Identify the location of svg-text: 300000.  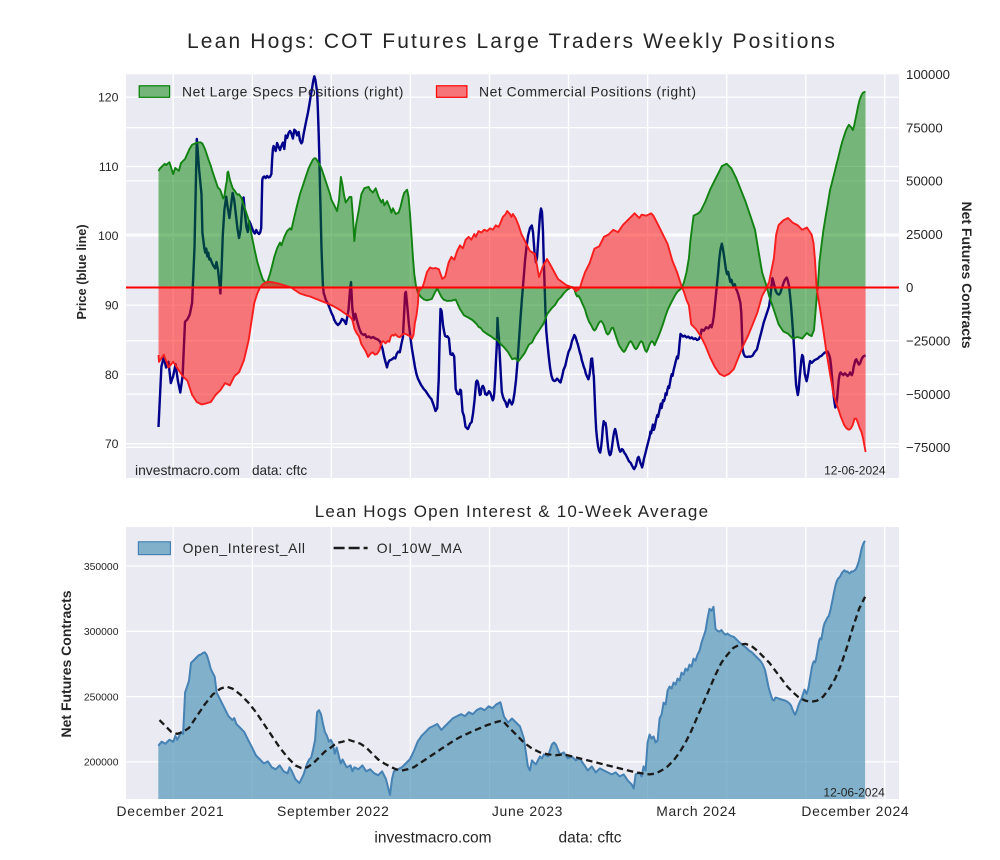
(101, 632).